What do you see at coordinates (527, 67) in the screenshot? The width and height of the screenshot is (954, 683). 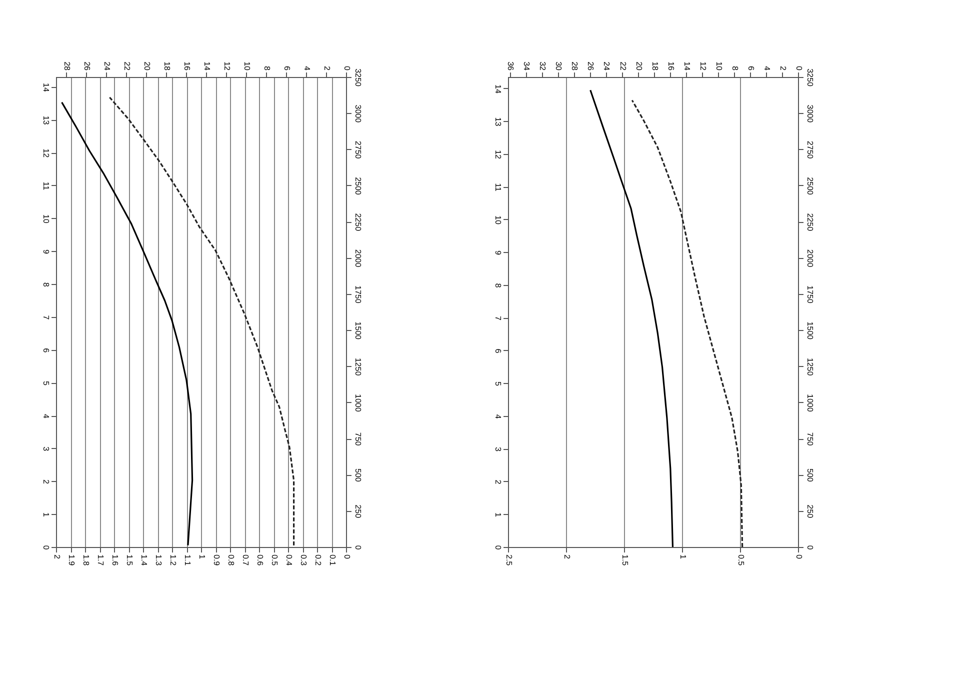 I see `x2-tick-label: 34` at bounding box center [527, 67].